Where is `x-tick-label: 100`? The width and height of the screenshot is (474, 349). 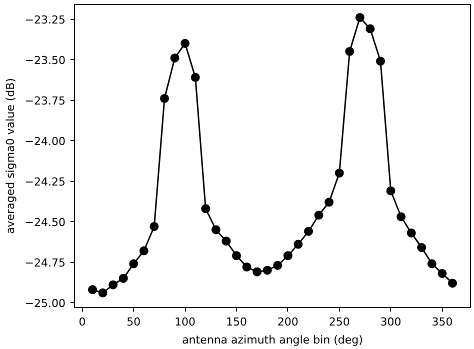
x-tick-label: 100 is located at coordinates (185, 322).